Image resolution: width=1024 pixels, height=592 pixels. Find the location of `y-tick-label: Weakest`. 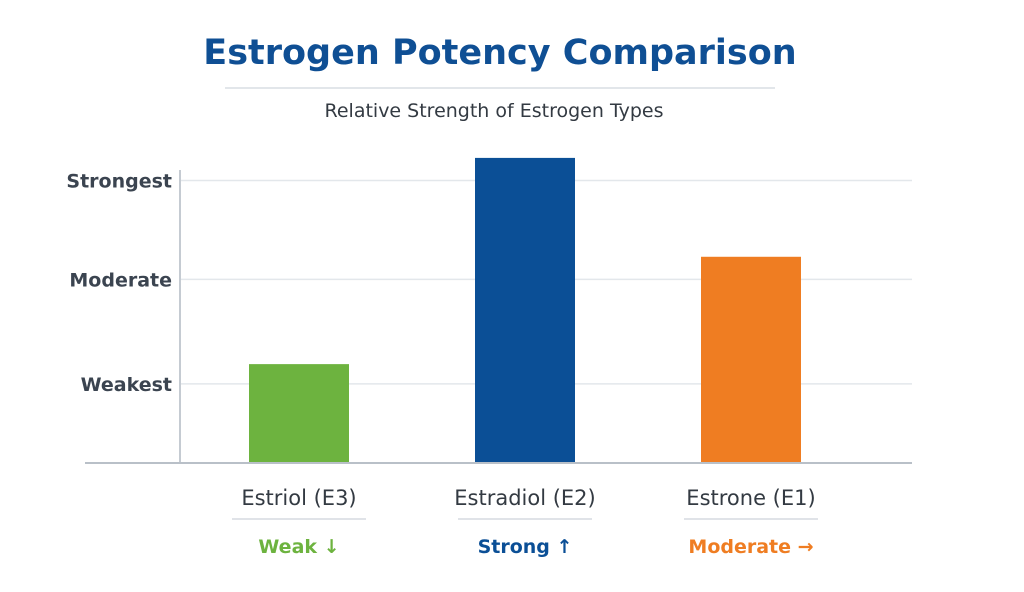

y-tick-label: Weakest is located at coordinates (126, 385).